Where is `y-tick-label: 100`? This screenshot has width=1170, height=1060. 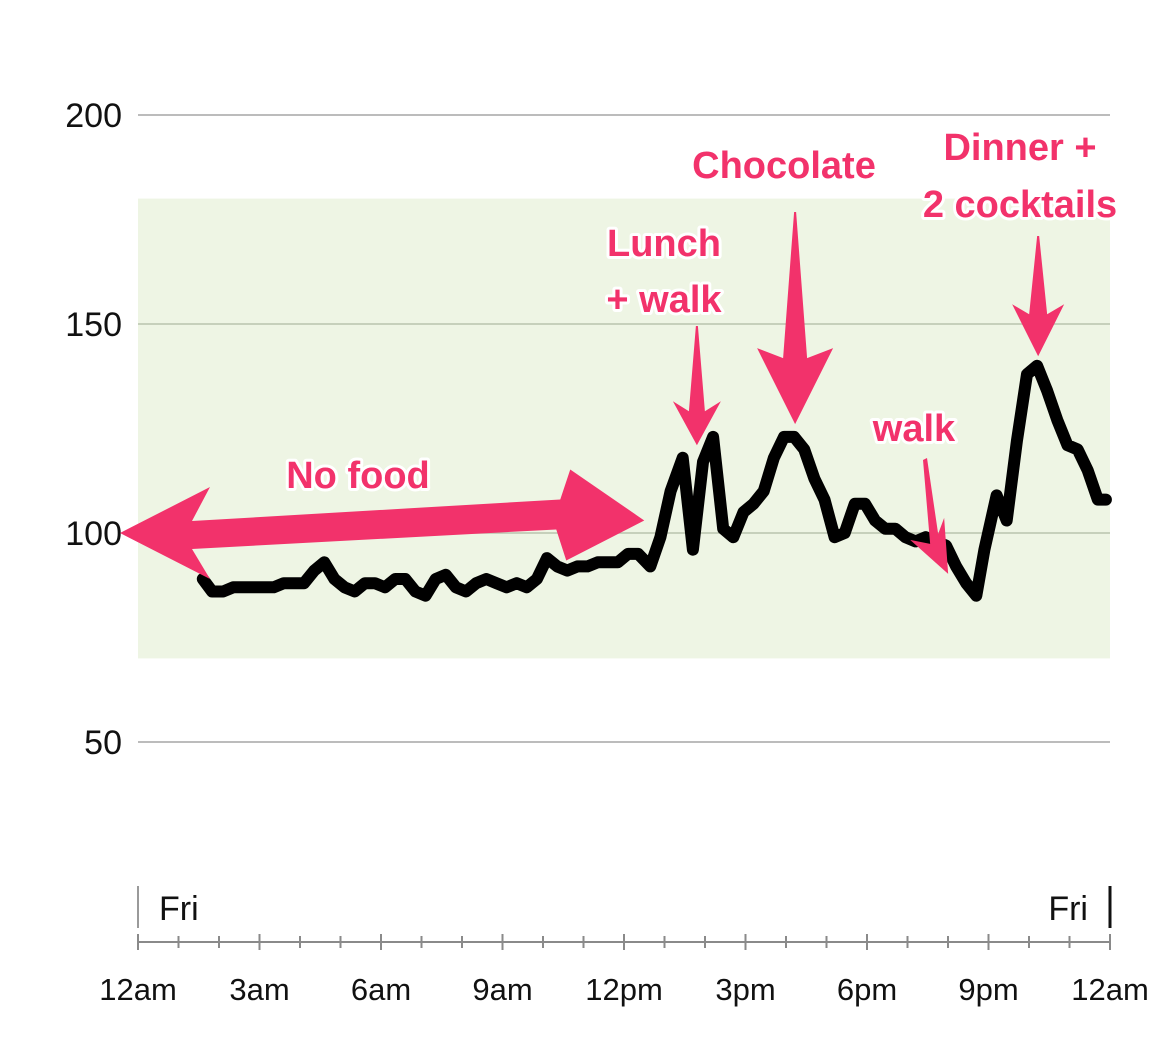
y-tick-label: 100 is located at coordinates (93, 534).